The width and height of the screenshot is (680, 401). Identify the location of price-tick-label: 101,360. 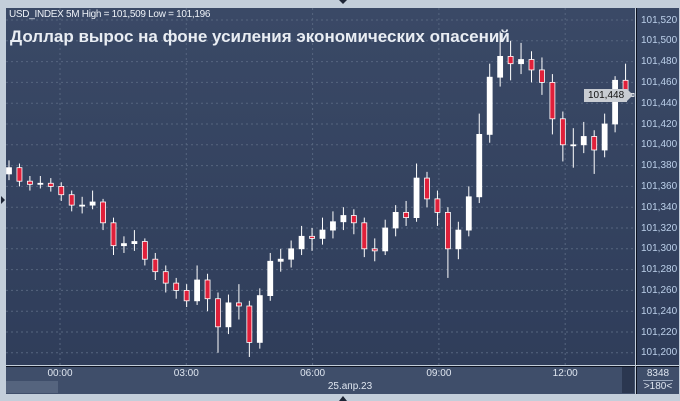
(659, 186).